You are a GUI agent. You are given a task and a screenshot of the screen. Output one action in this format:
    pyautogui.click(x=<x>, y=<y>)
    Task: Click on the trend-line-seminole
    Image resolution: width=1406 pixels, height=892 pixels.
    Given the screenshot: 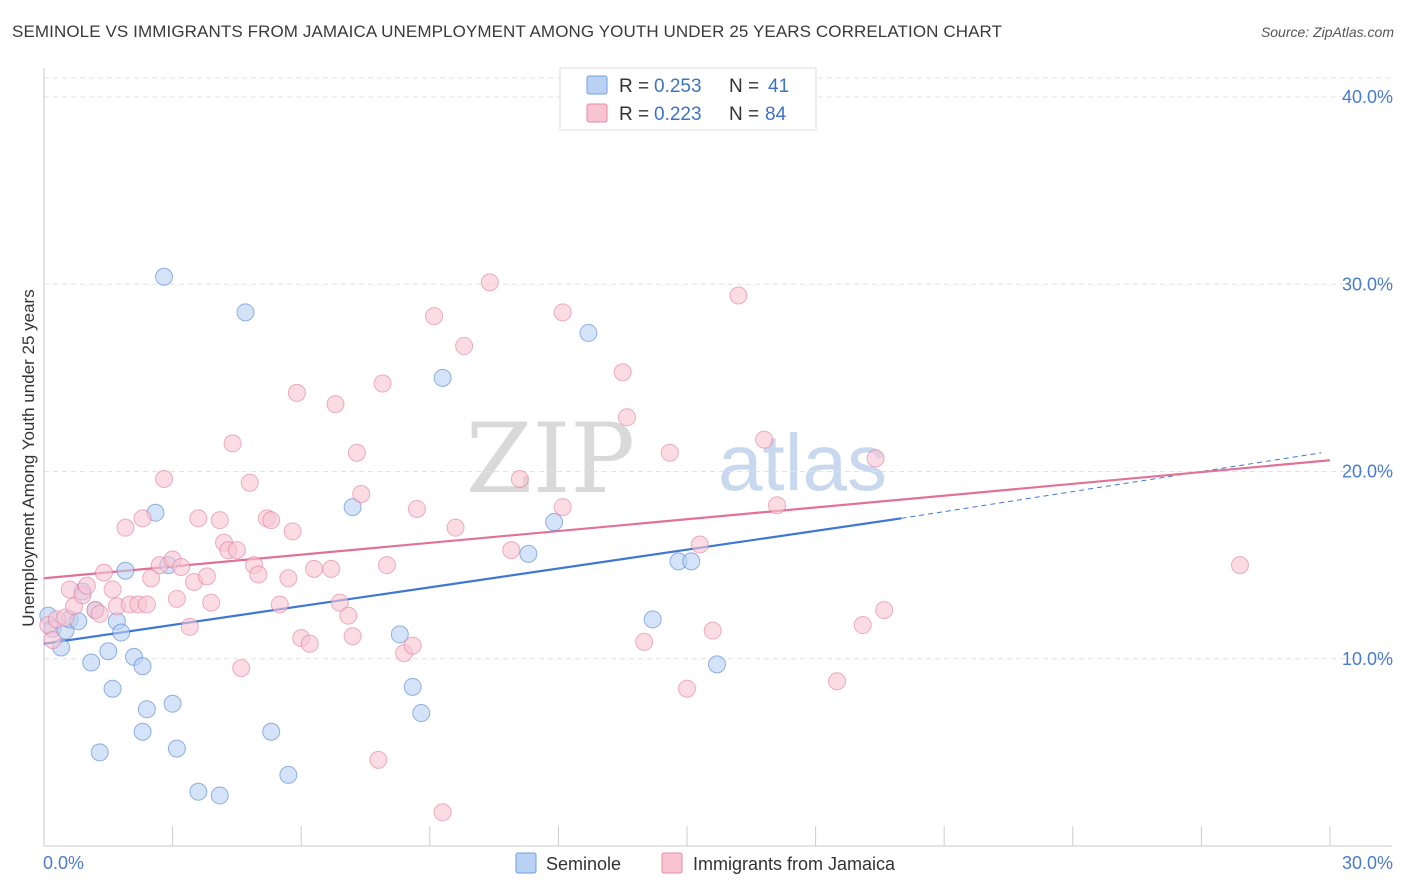 What is the action you would take?
    pyautogui.click(x=472, y=581)
    